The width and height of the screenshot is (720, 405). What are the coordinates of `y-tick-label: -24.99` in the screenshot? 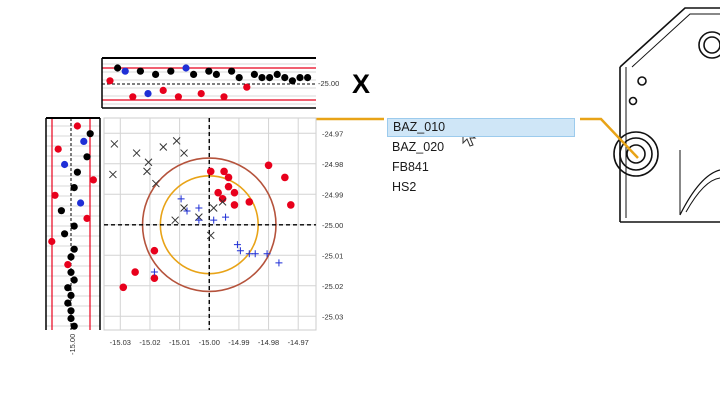 It's located at (332, 194).